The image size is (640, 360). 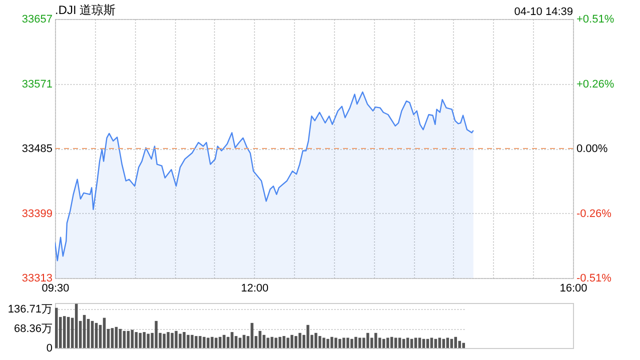 I want to click on y-tick-label: 0, so click(x=49, y=348).